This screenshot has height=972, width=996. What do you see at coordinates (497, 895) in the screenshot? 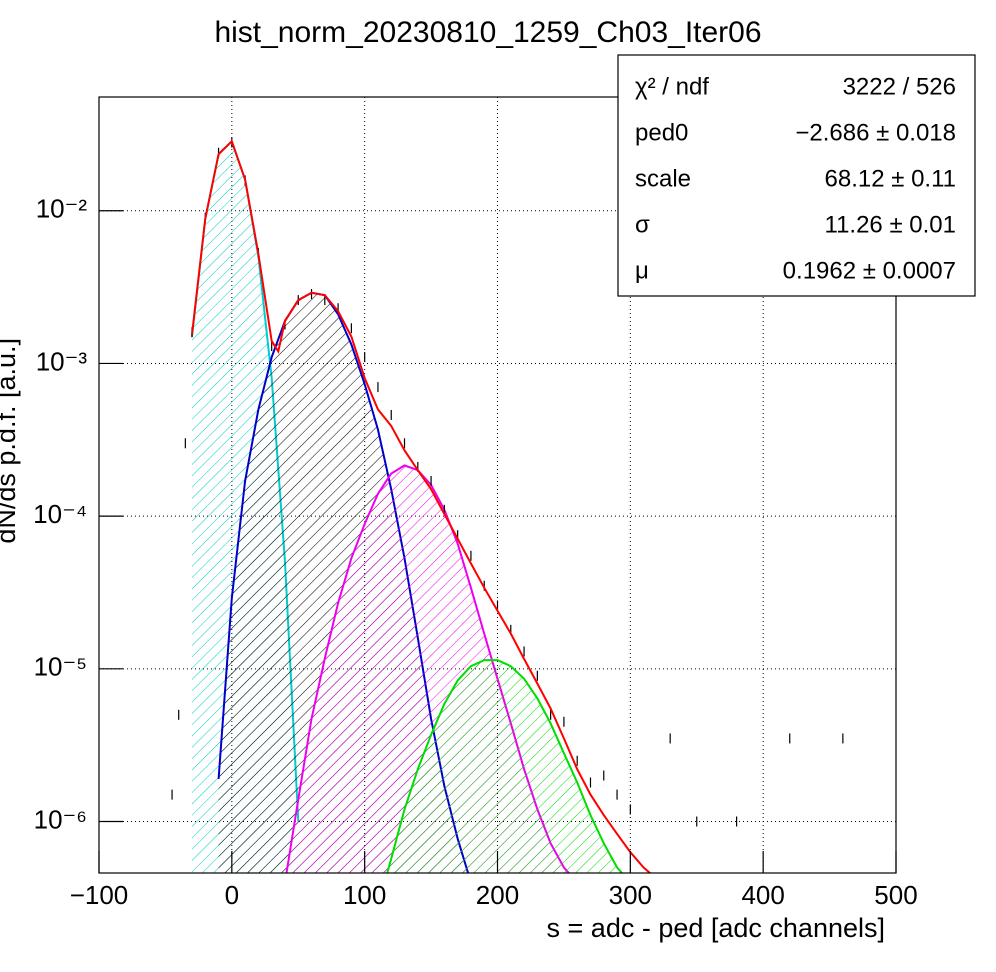
I see `x-tick-label: 200` at bounding box center [497, 895].